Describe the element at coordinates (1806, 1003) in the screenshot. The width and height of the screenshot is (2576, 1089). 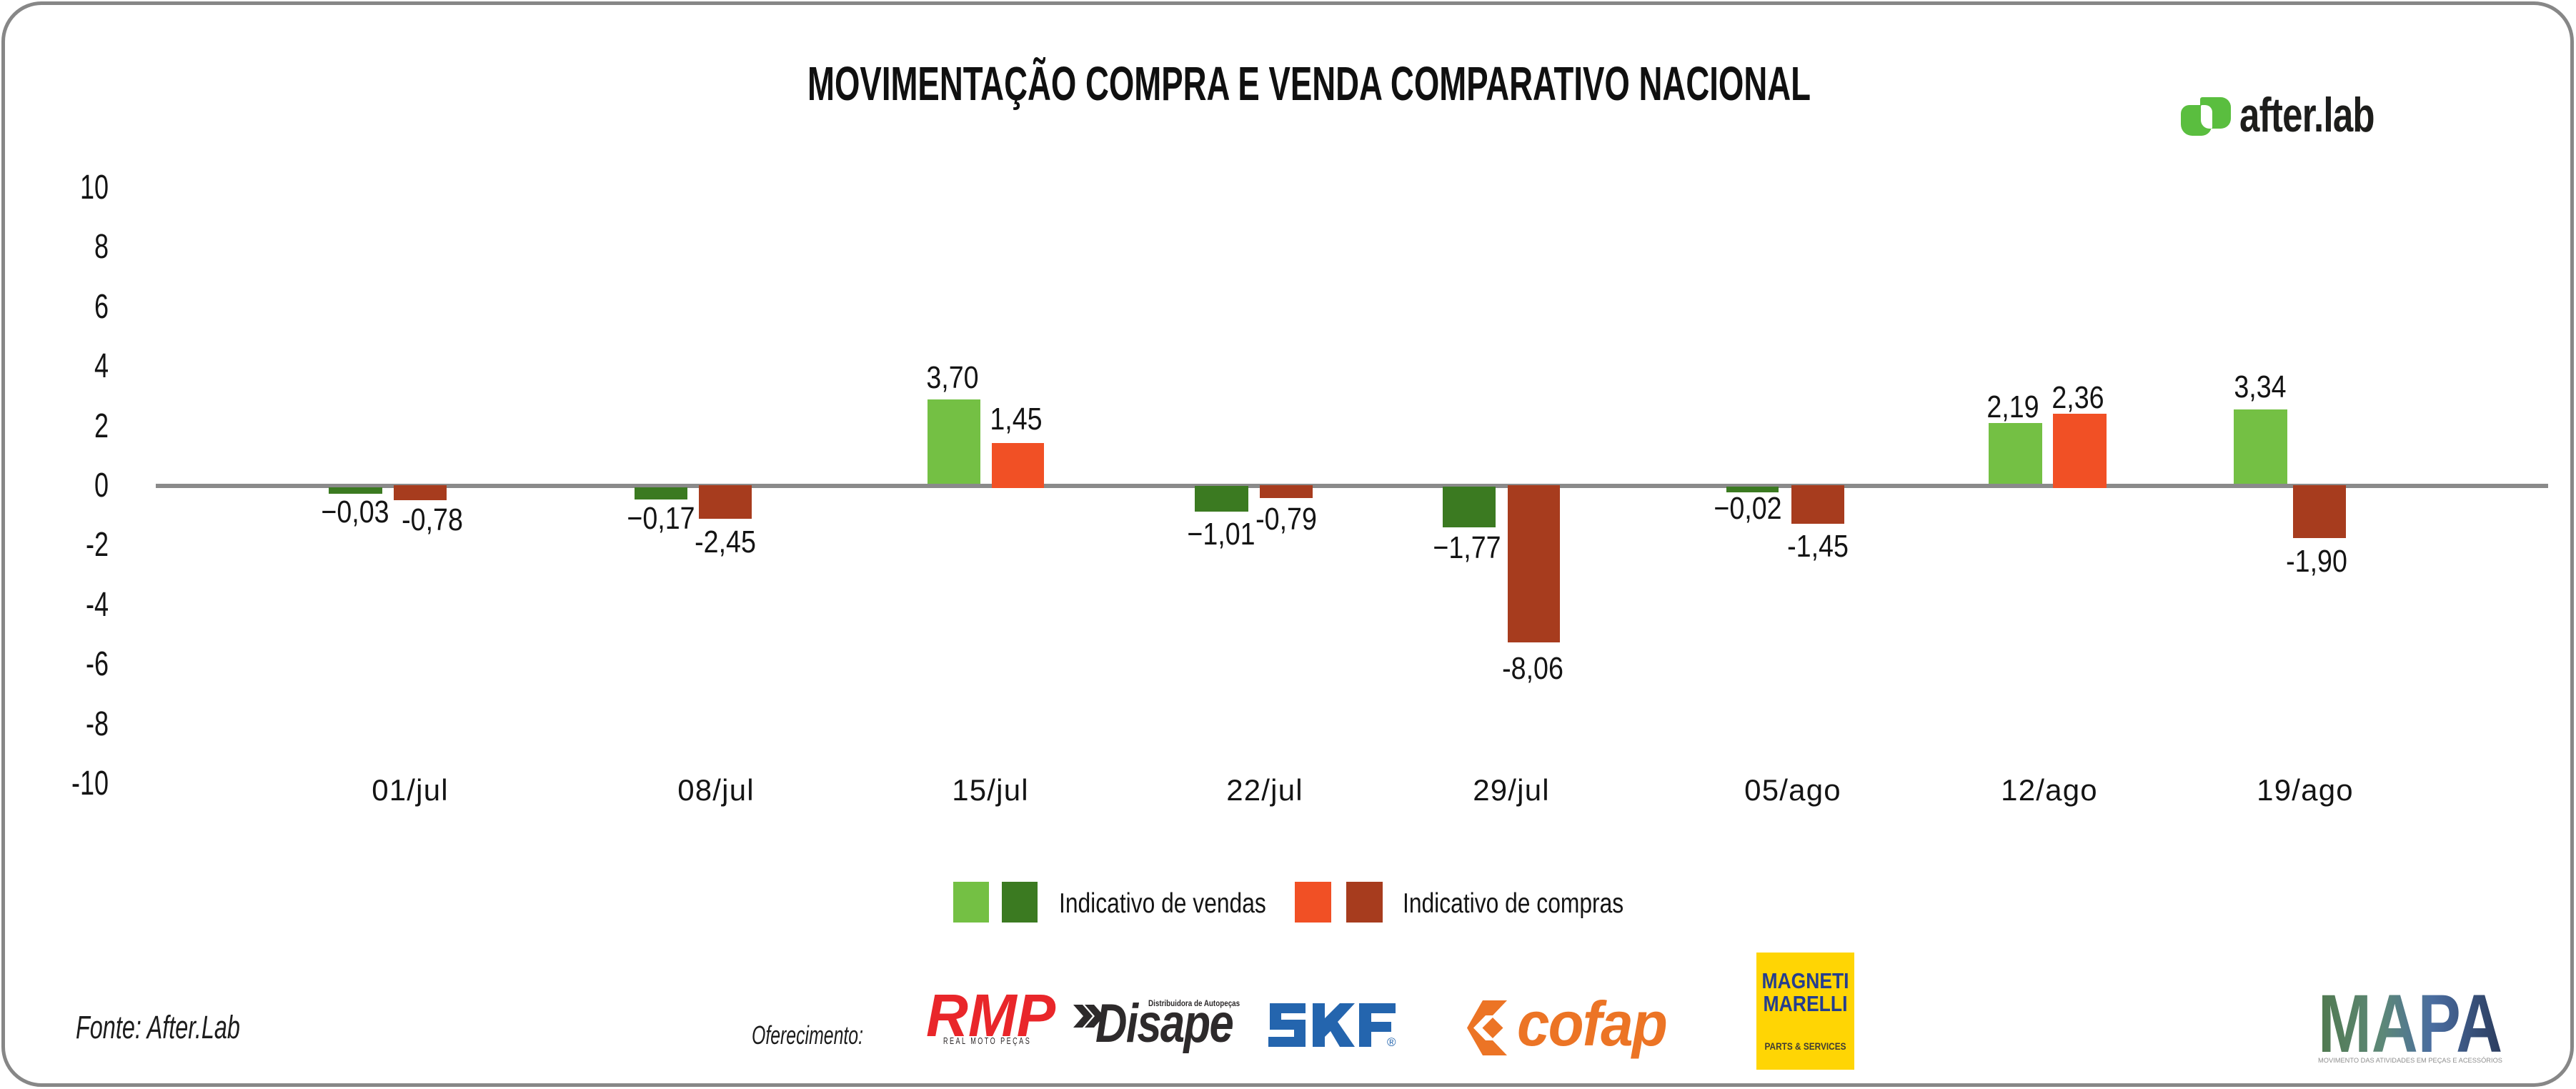
I see `svg-text: MARELLI` at that location.